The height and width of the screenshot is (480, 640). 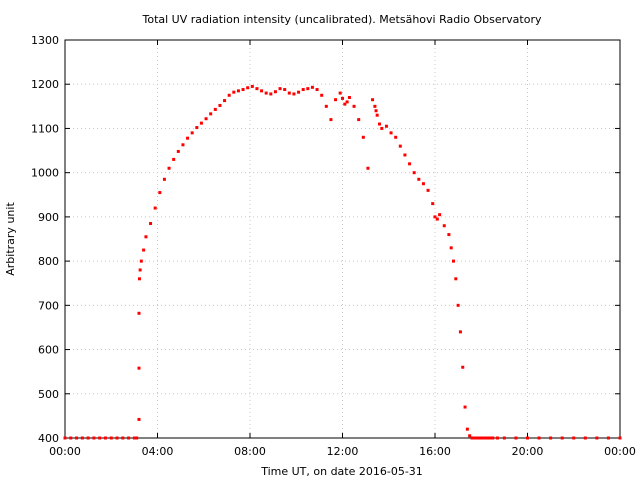 I want to click on y-tick-label: 1100, so click(x=45, y=128).